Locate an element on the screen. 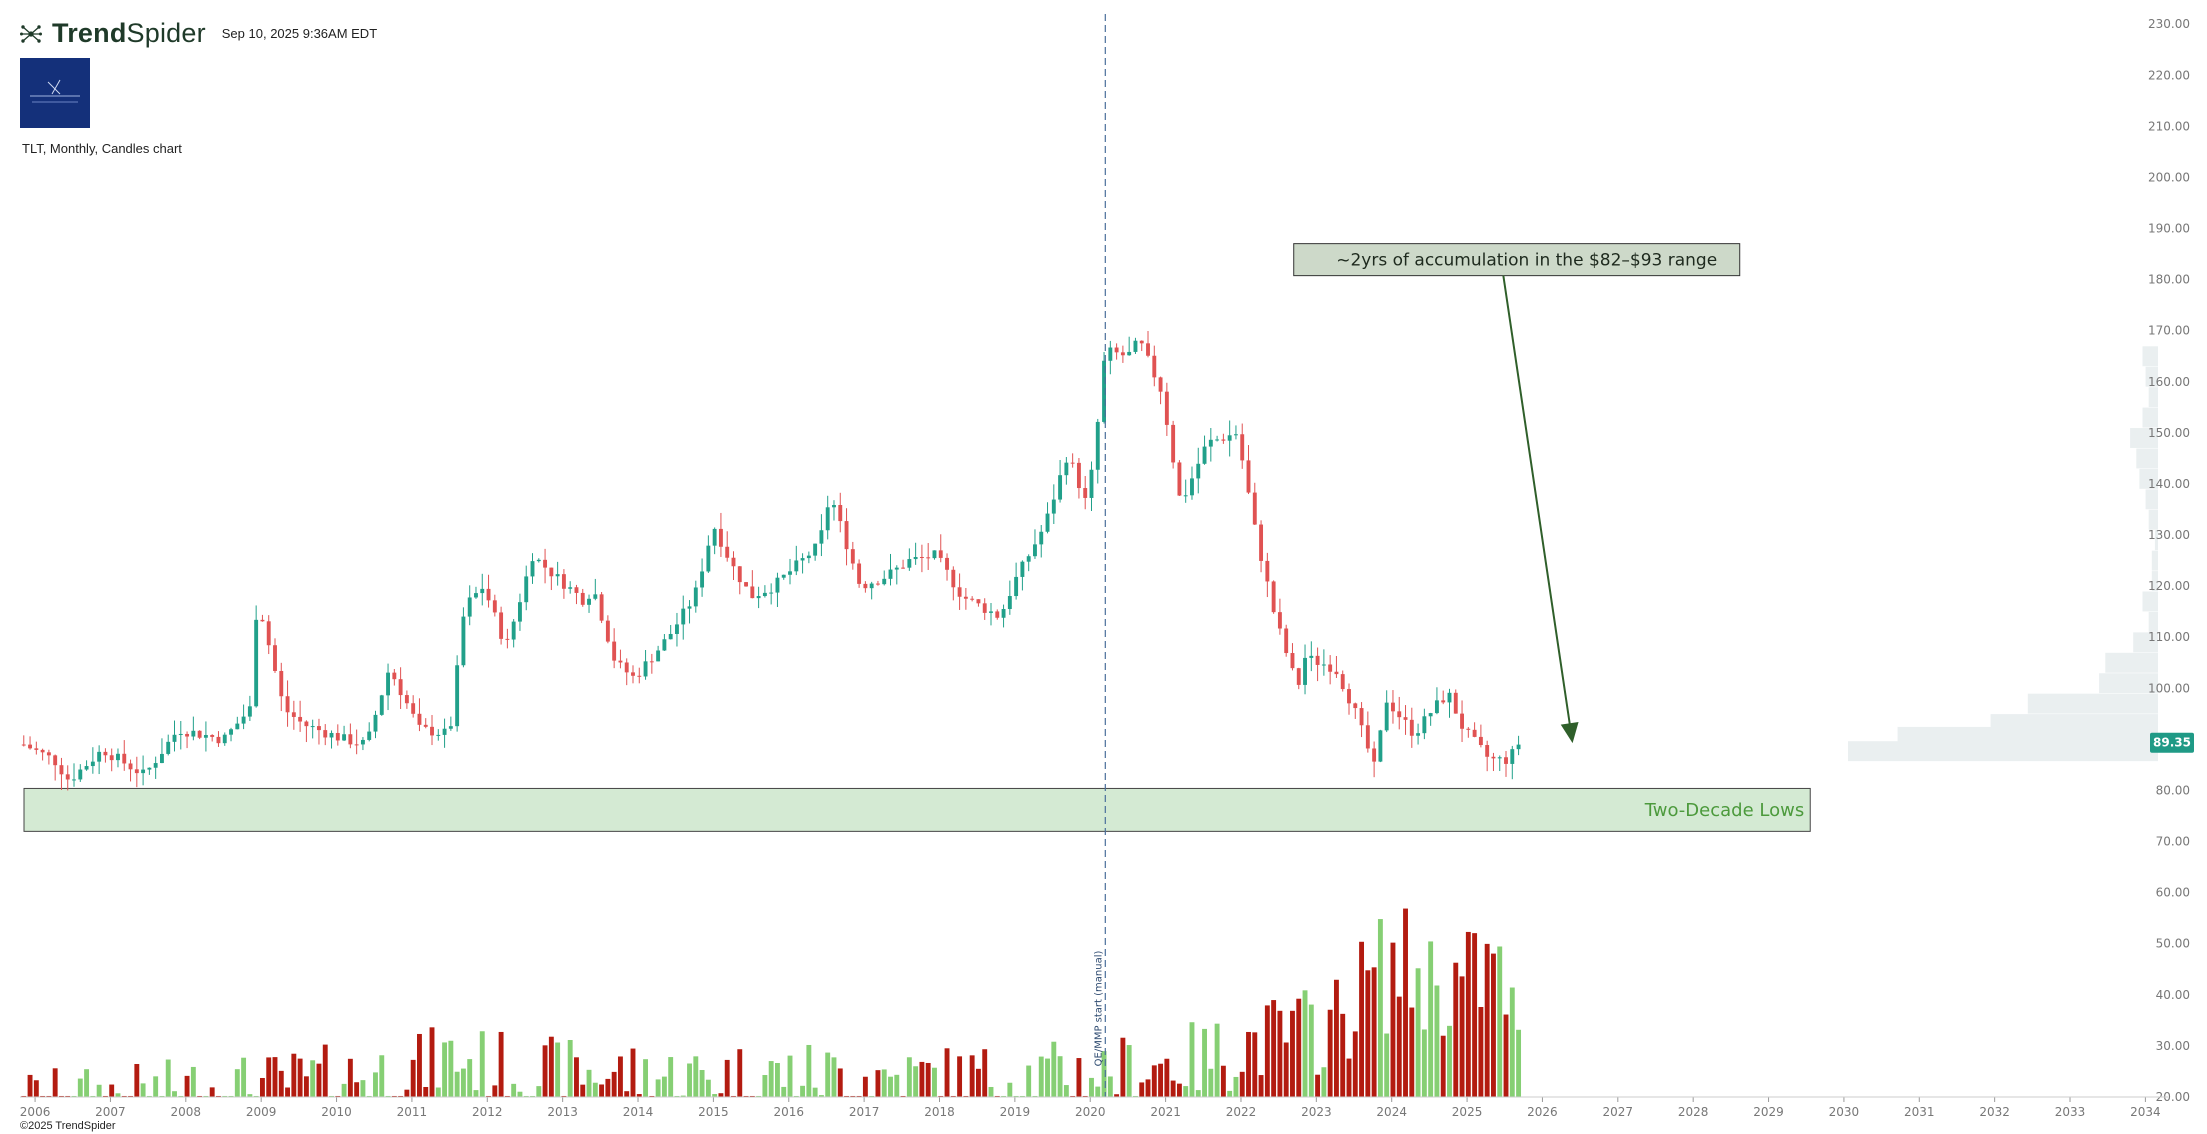 This screenshot has width=2207, height=1134. time-axis-label: 2008 is located at coordinates (186, 1112).